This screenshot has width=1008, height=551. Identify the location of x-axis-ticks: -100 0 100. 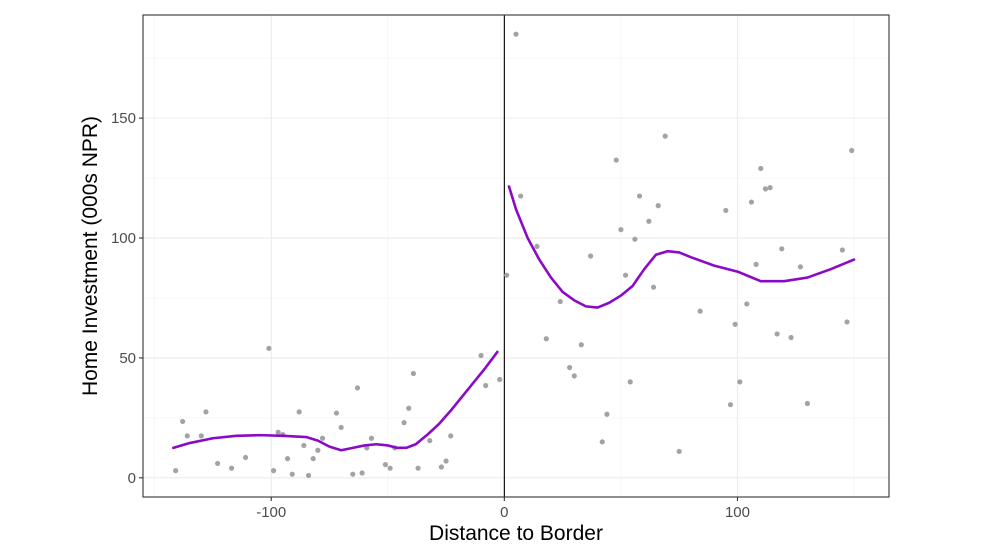
(503, 509).